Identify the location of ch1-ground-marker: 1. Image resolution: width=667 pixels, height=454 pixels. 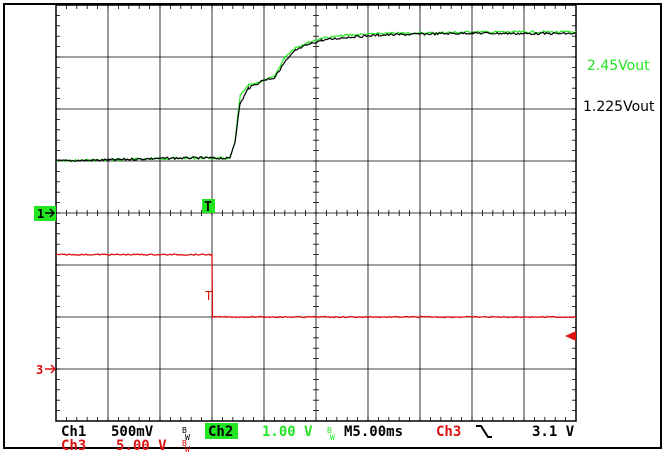
(45, 213).